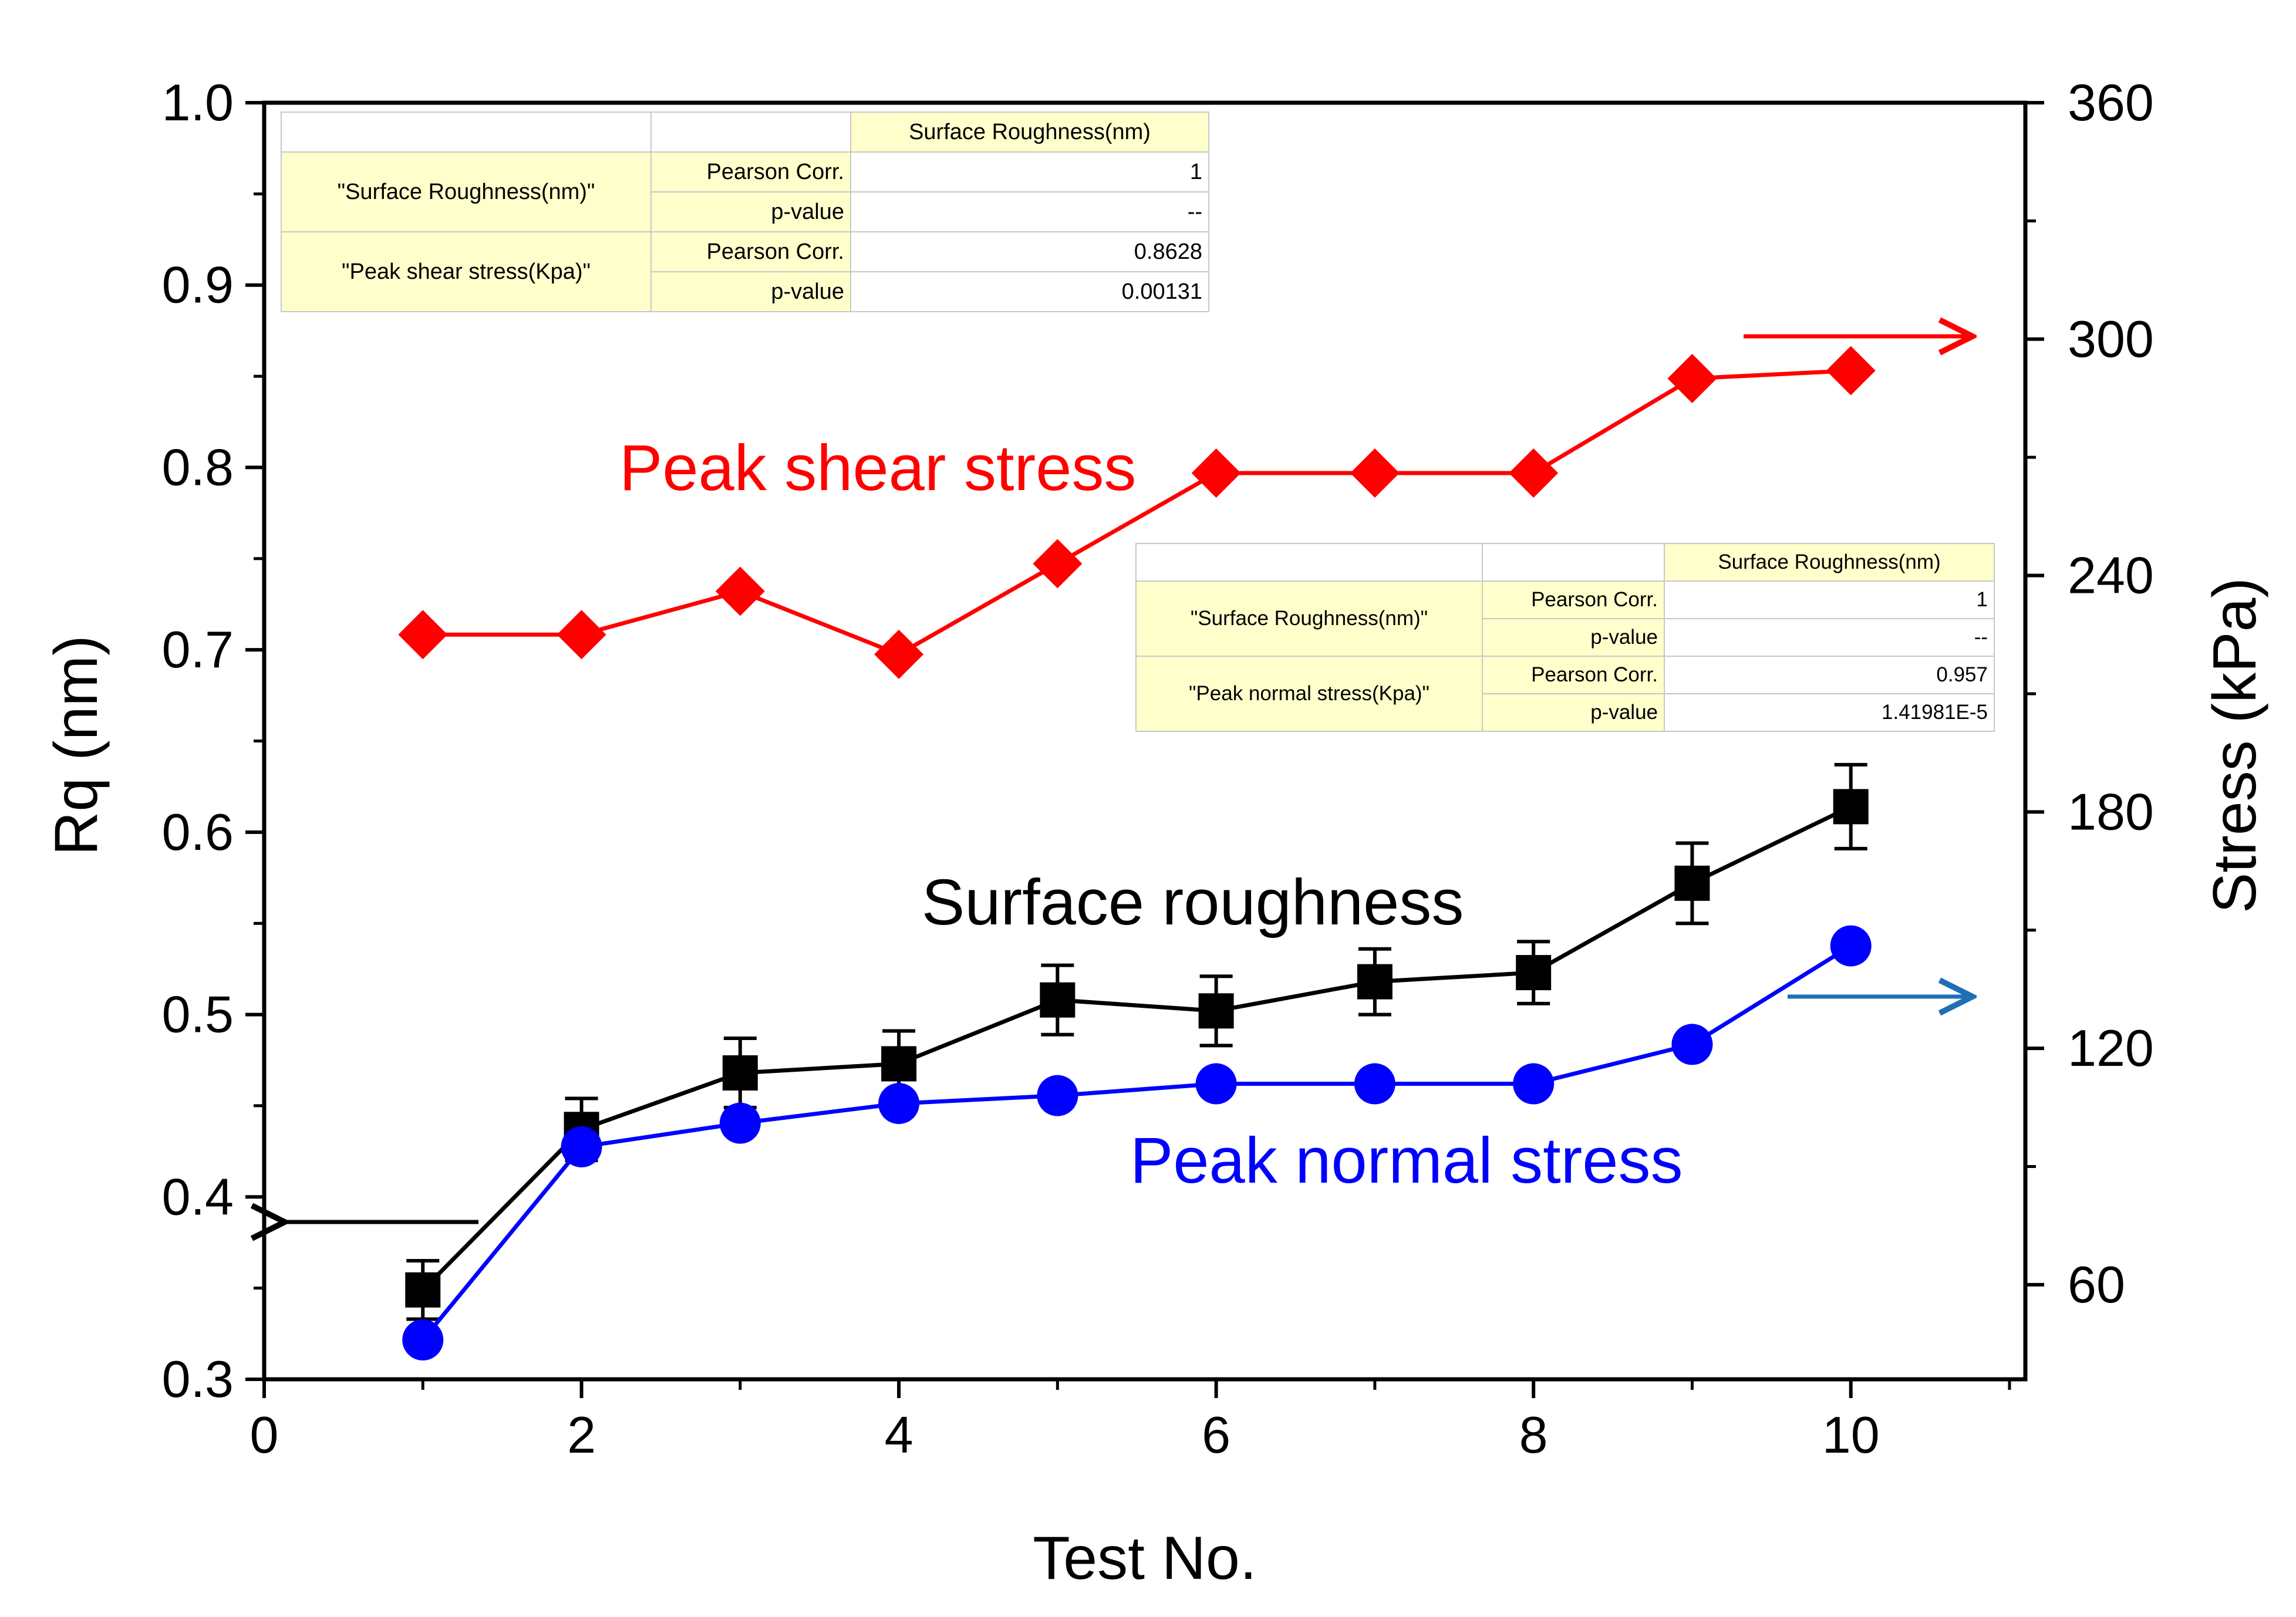 This screenshot has width=2296, height=1617. Describe the element at coordinates (877, 468) in the screenshot. I see `annotation-peak-shear-stress: Peak shear stress` at that location.